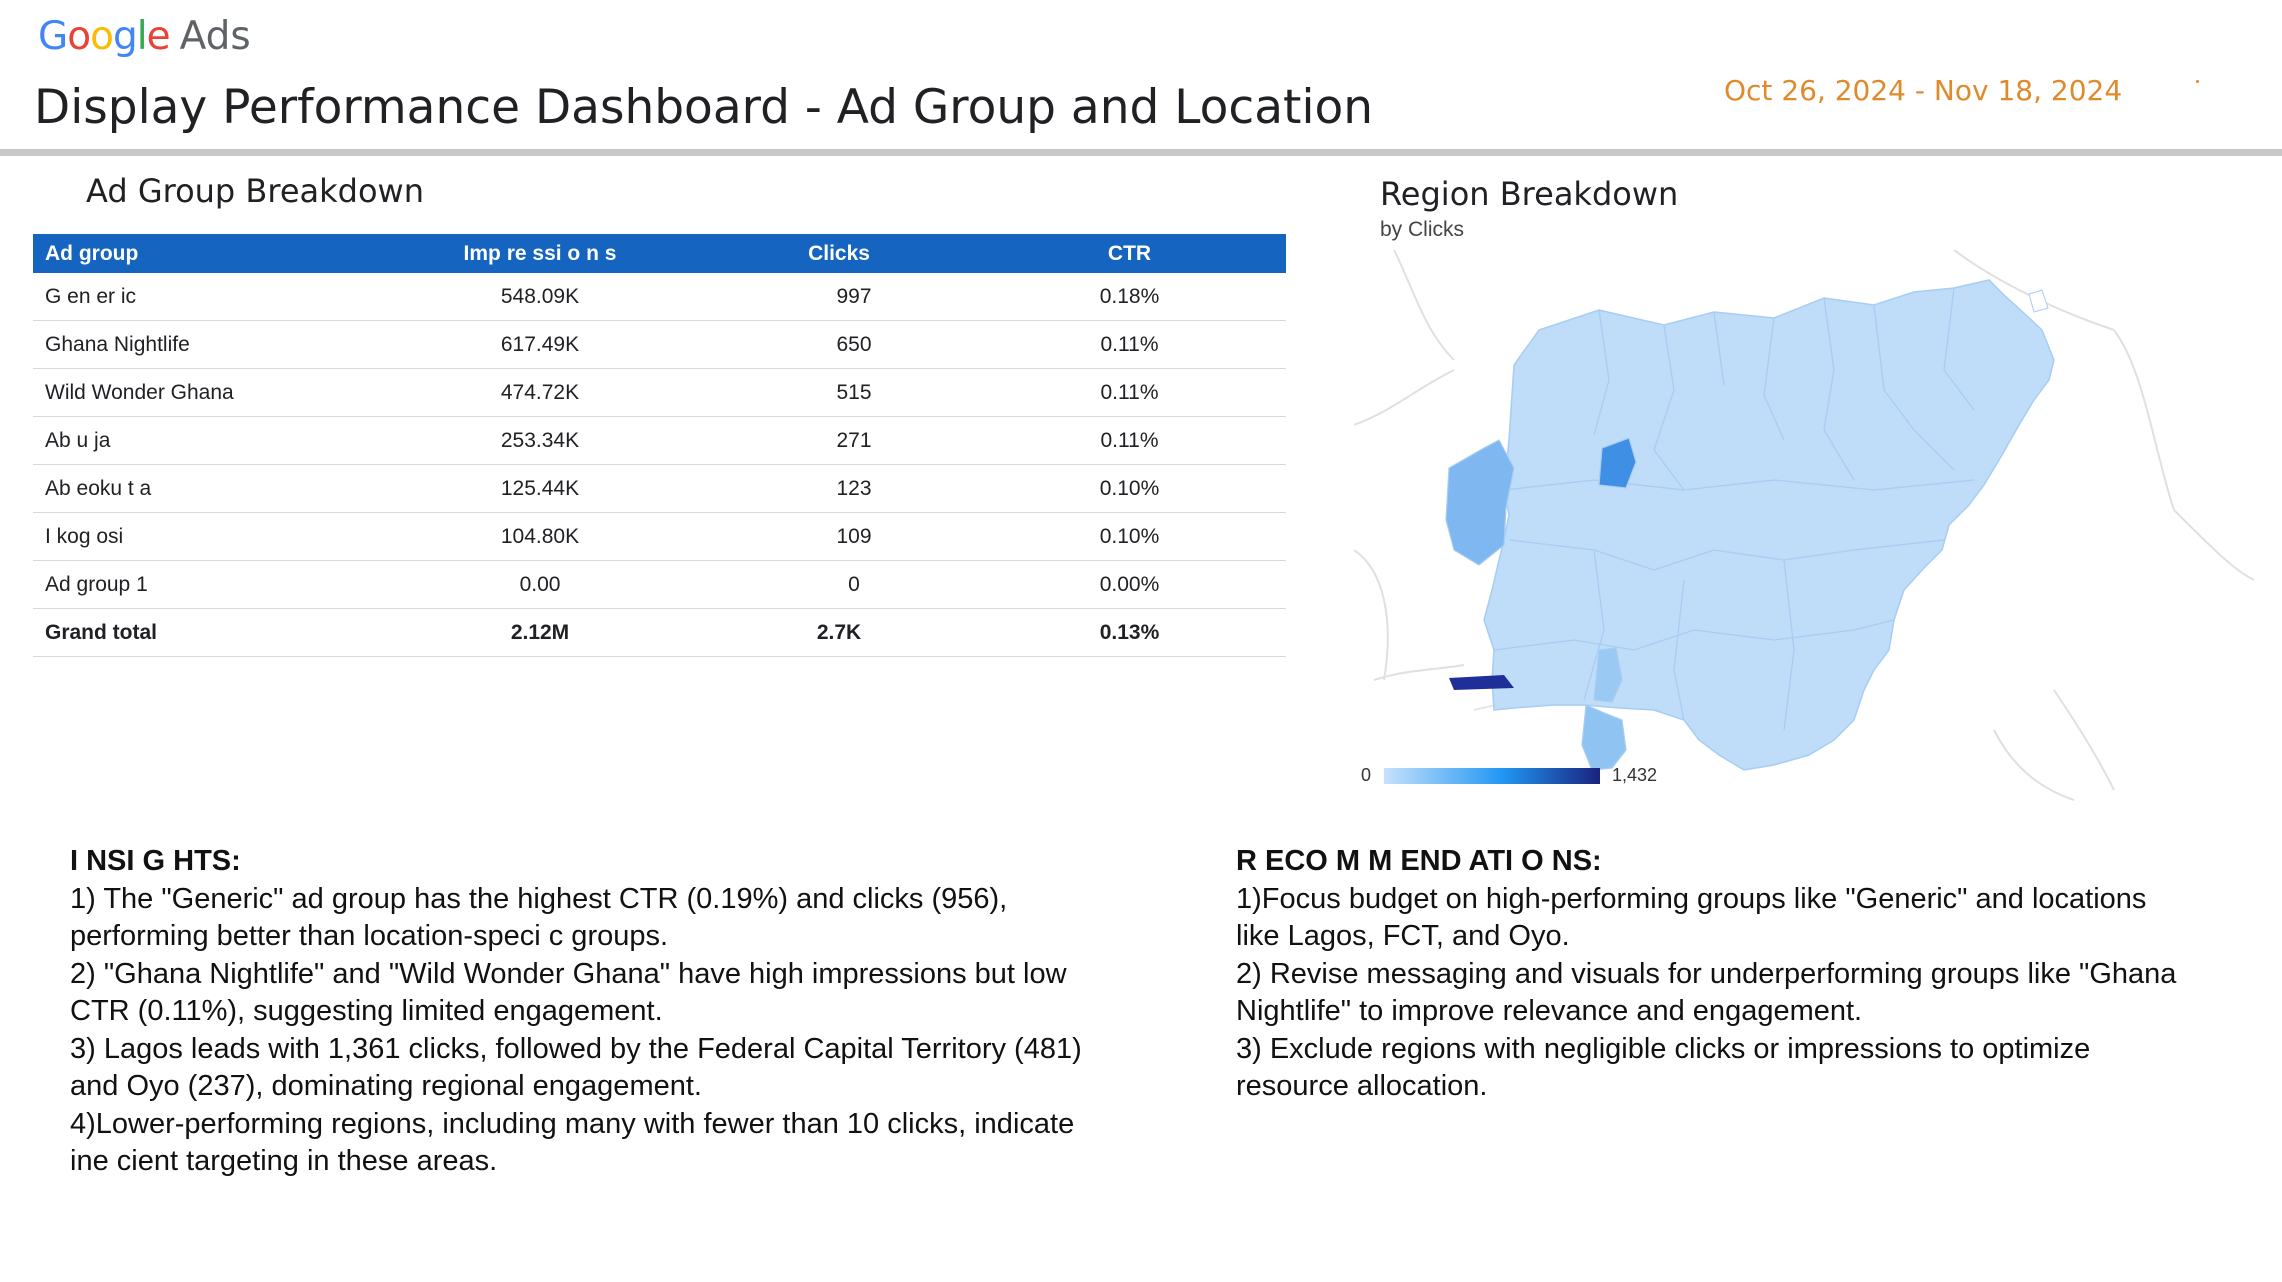  I want to click on lake-feature, so click(2038, 301).